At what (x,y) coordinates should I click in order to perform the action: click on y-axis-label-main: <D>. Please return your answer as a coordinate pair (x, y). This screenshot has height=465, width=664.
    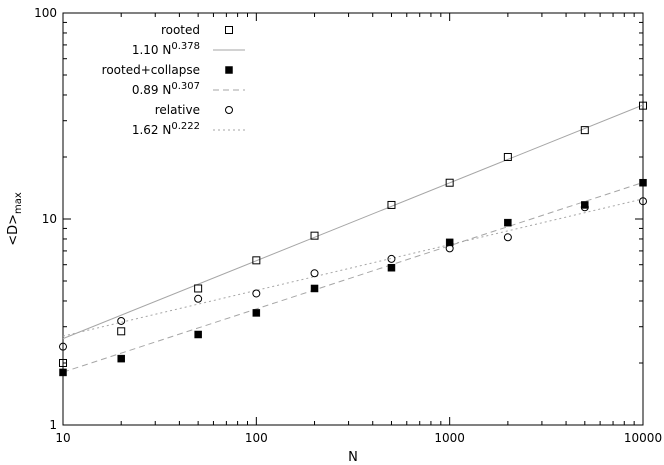
    Looking at the image, I should click on (13, 230).